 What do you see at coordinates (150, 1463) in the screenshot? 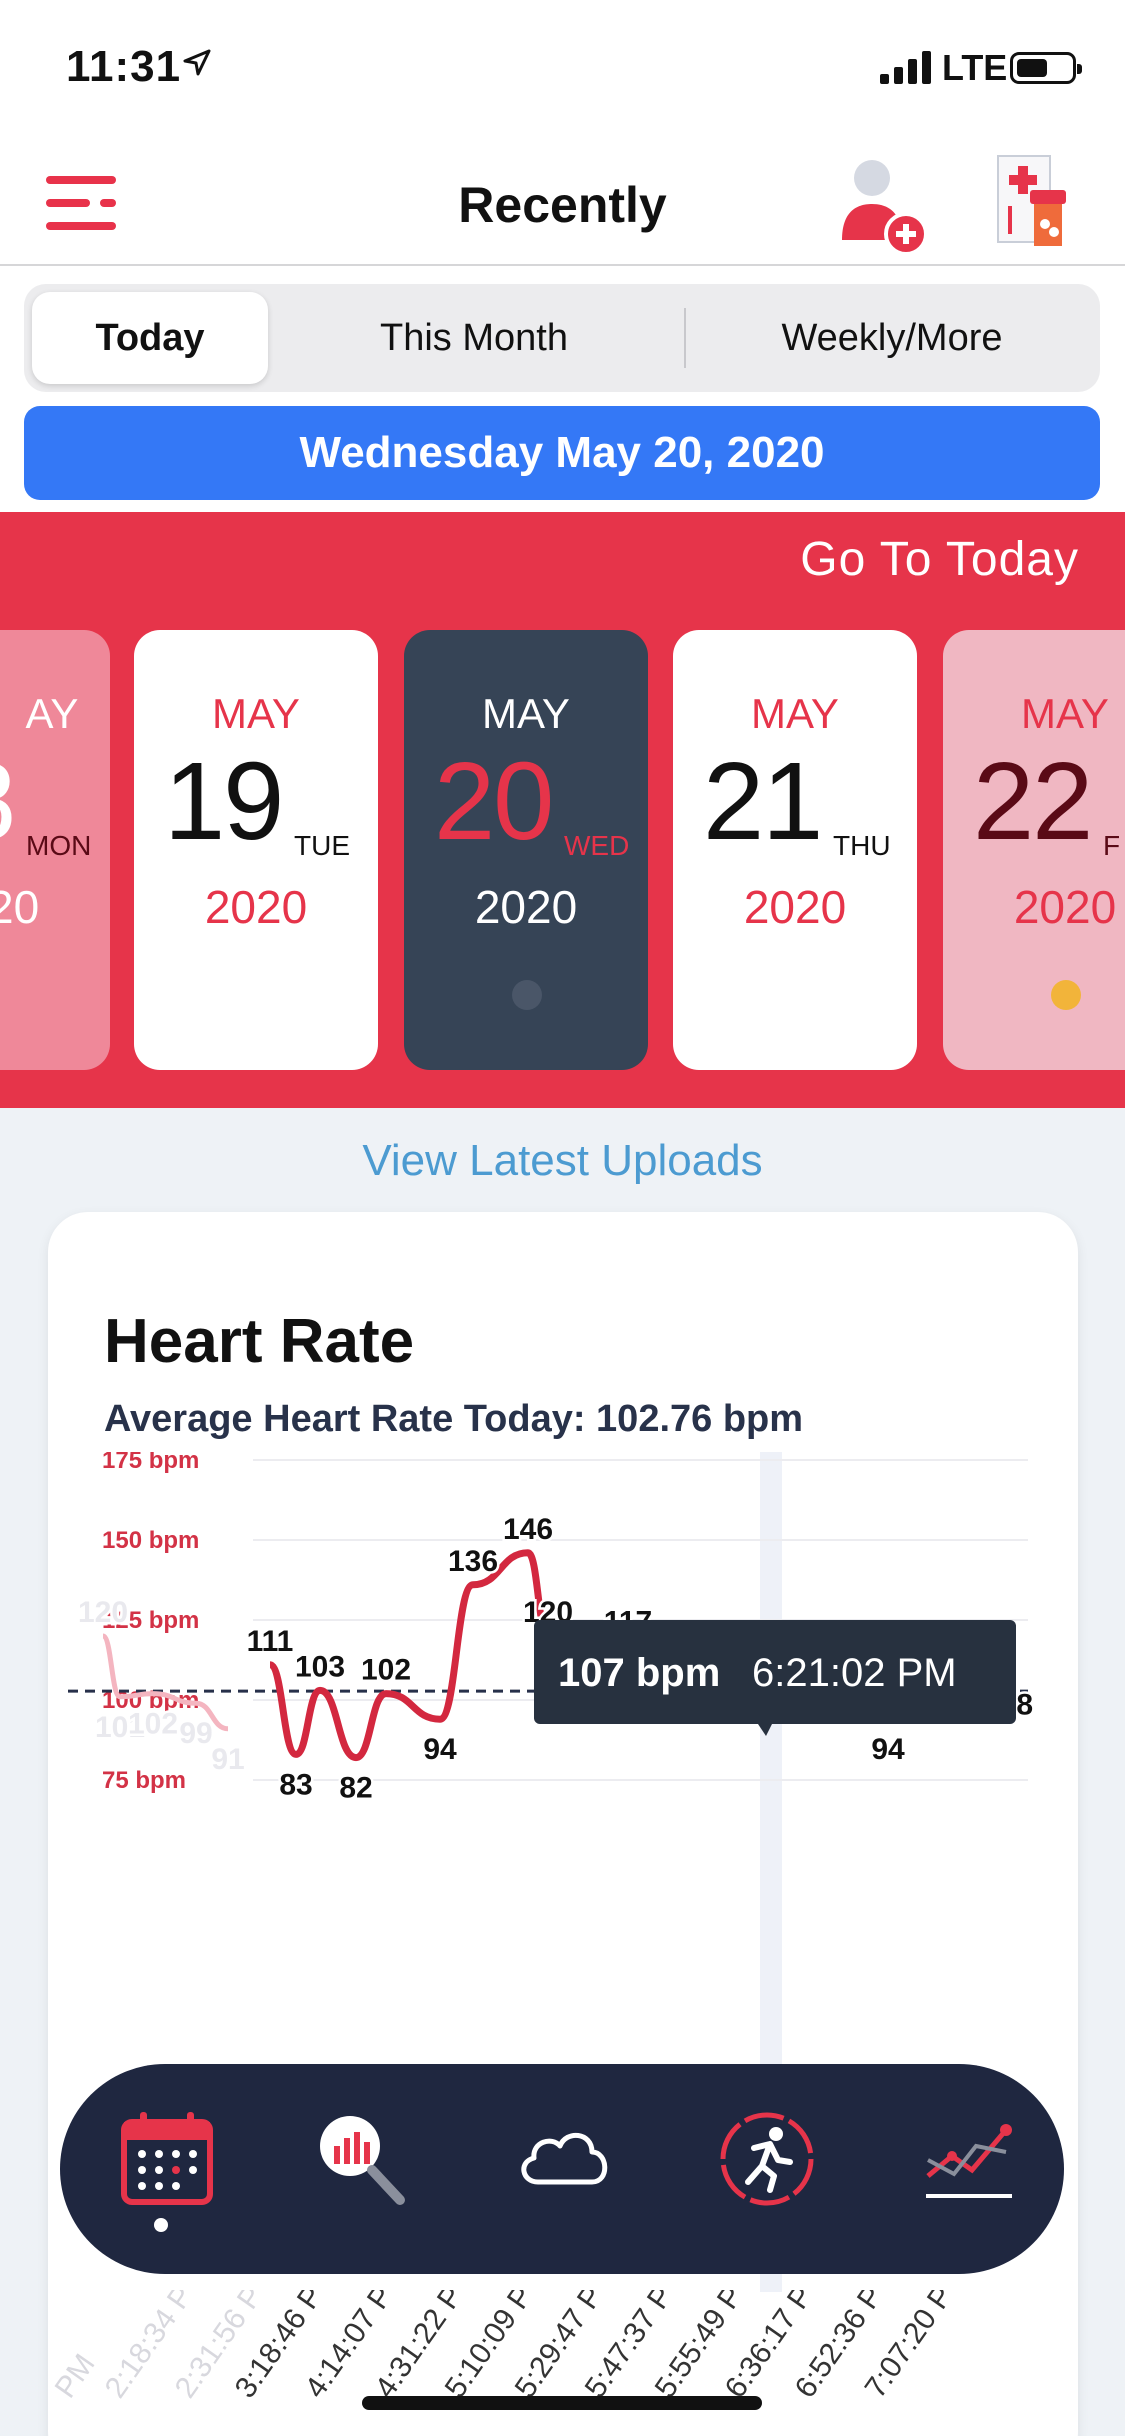
I see `y-tick-label: 175 bpm` at bounding box center [150, 1463].